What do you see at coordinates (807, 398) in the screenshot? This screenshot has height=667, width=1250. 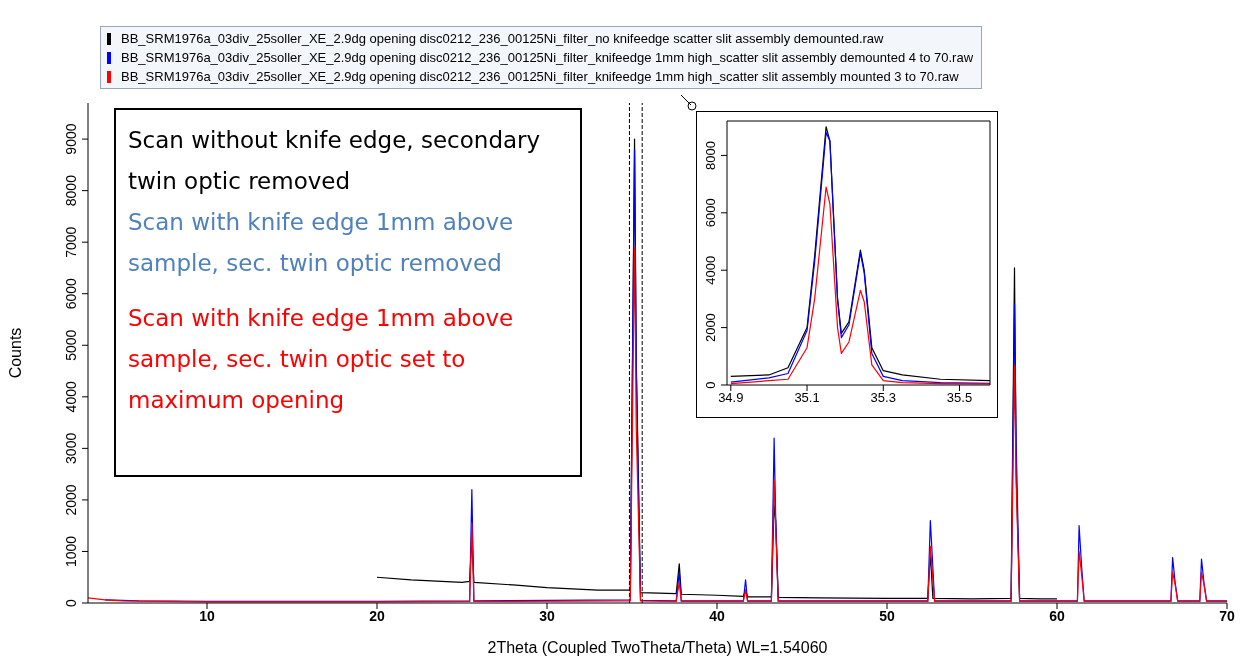 I see `x-tick-label: 35.1` at bounding box center [807, 398].